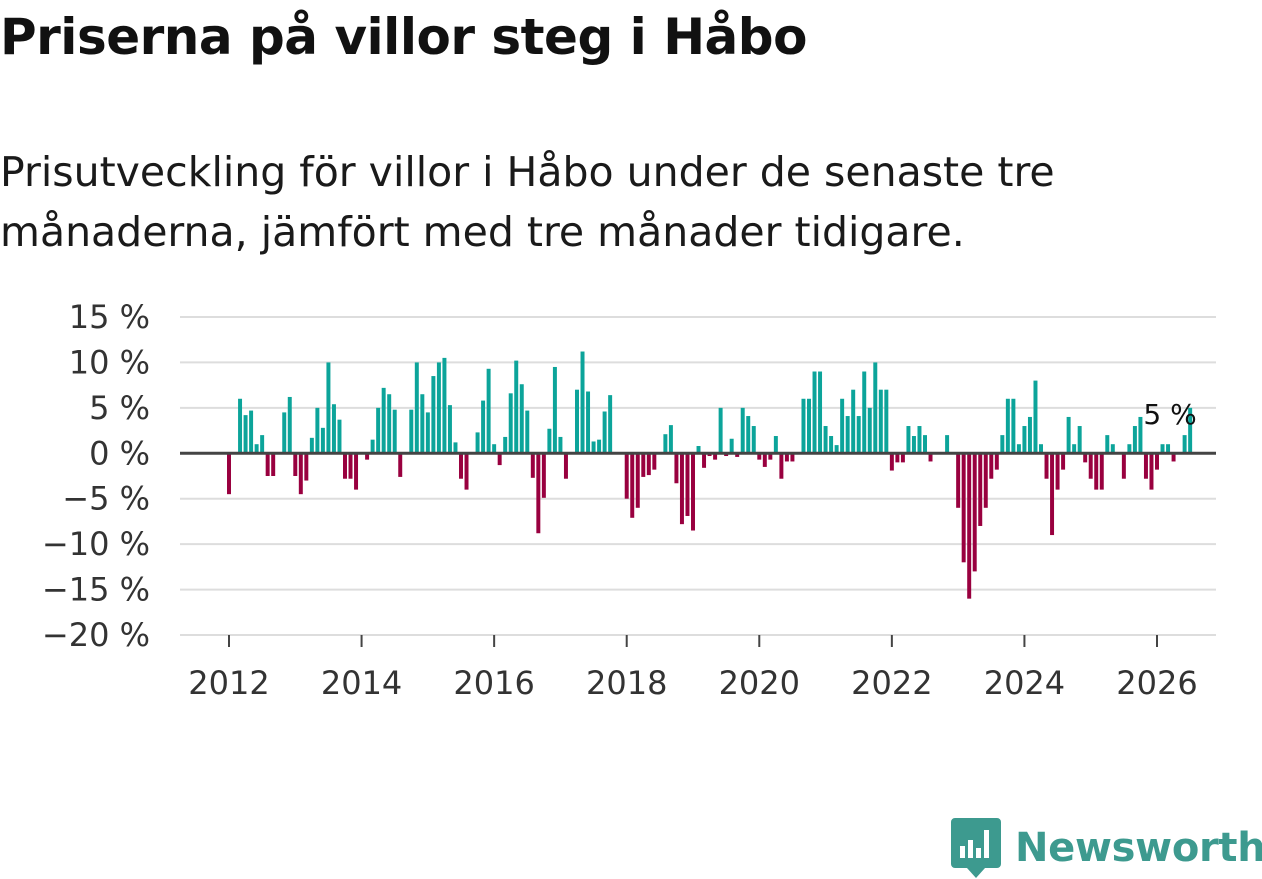 The image size is (1262, 879). What do you see at coordinates (96, 476) in the screenshot?
I see `y-axis: 15 % 10 % 5 % 0 % −5 % −10 % −15 % −20 %` at bounding box center [96, 476].